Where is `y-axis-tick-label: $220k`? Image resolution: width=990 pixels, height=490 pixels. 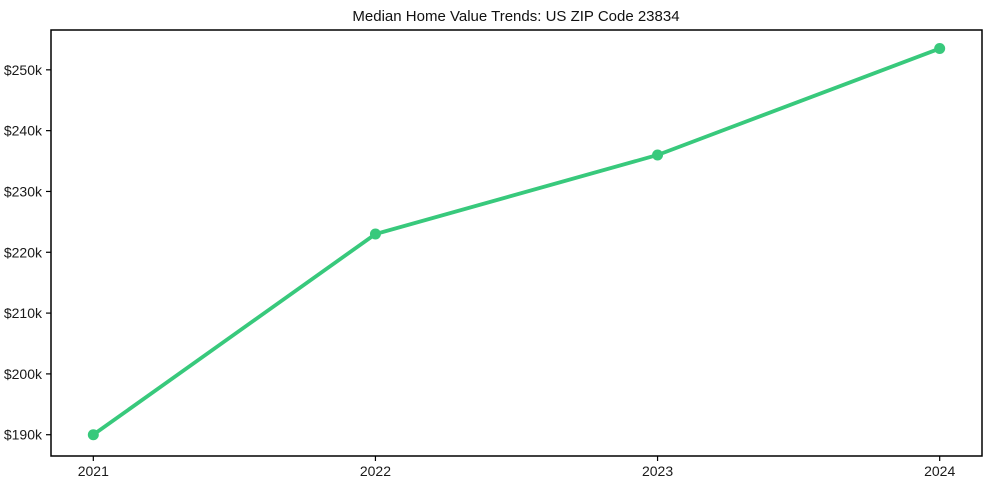
y-axis-tick-label: $220k is located at coordinates (23, 252).